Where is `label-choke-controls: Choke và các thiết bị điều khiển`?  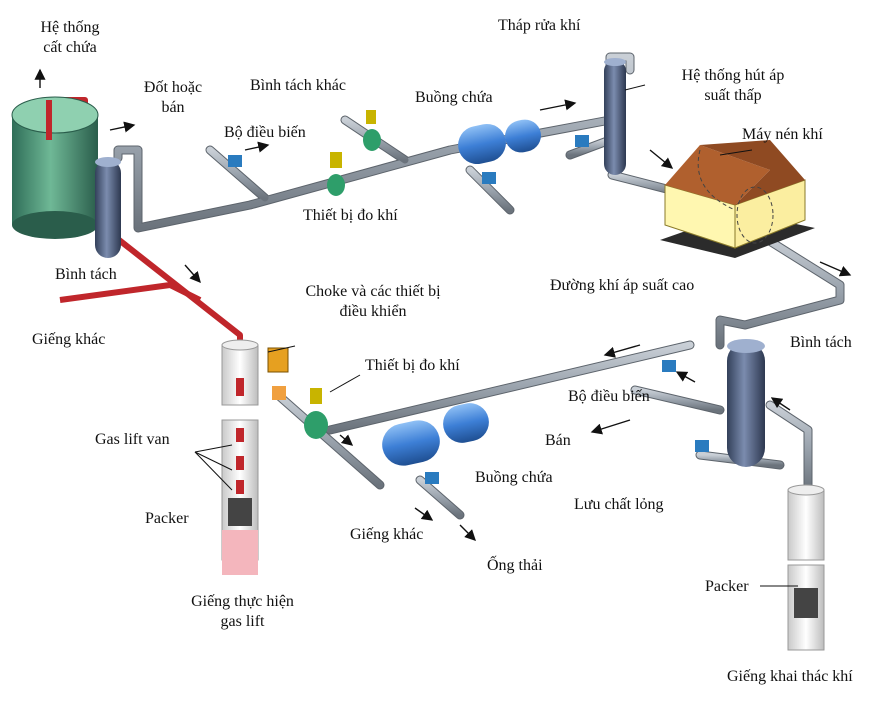 label-choke-controls: Choke và các thiết bị điều khiển is located at coordinates (373, 301).